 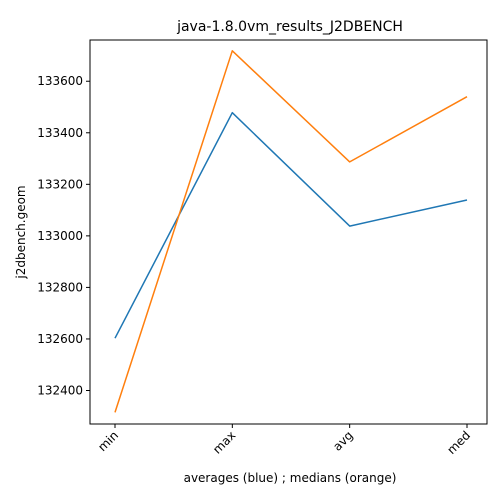 What do you see at coordinates (60, 81) in the screenshot?
I see `y-tick-label: 133600` at bounding box center [60, 81].